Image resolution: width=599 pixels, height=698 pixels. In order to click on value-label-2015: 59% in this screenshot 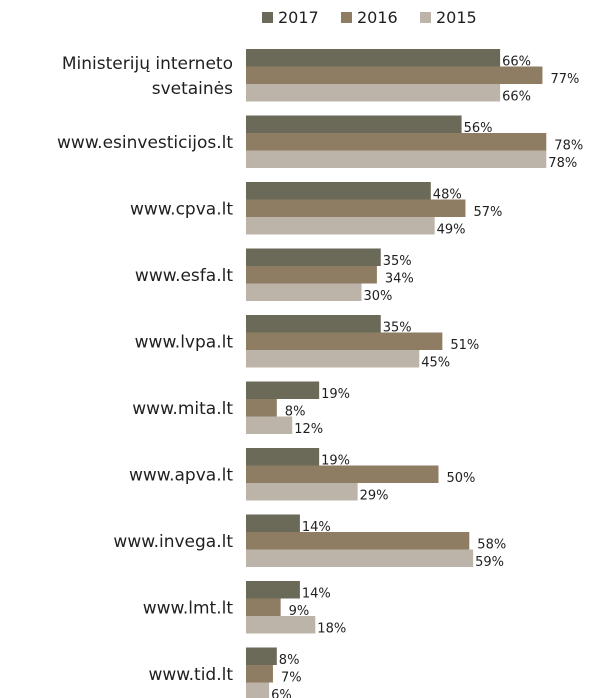, I will do `click(489, 562)`.